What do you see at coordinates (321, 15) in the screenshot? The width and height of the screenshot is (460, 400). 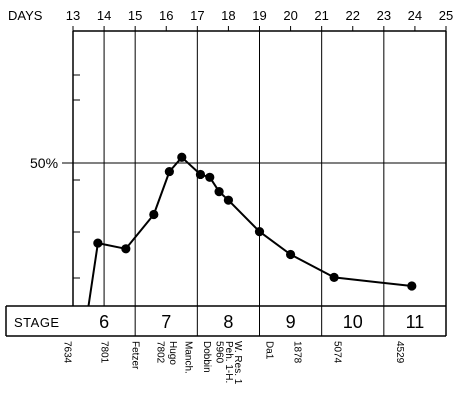 I see `x-tick-label: 21` at bounding box center [321, 15].